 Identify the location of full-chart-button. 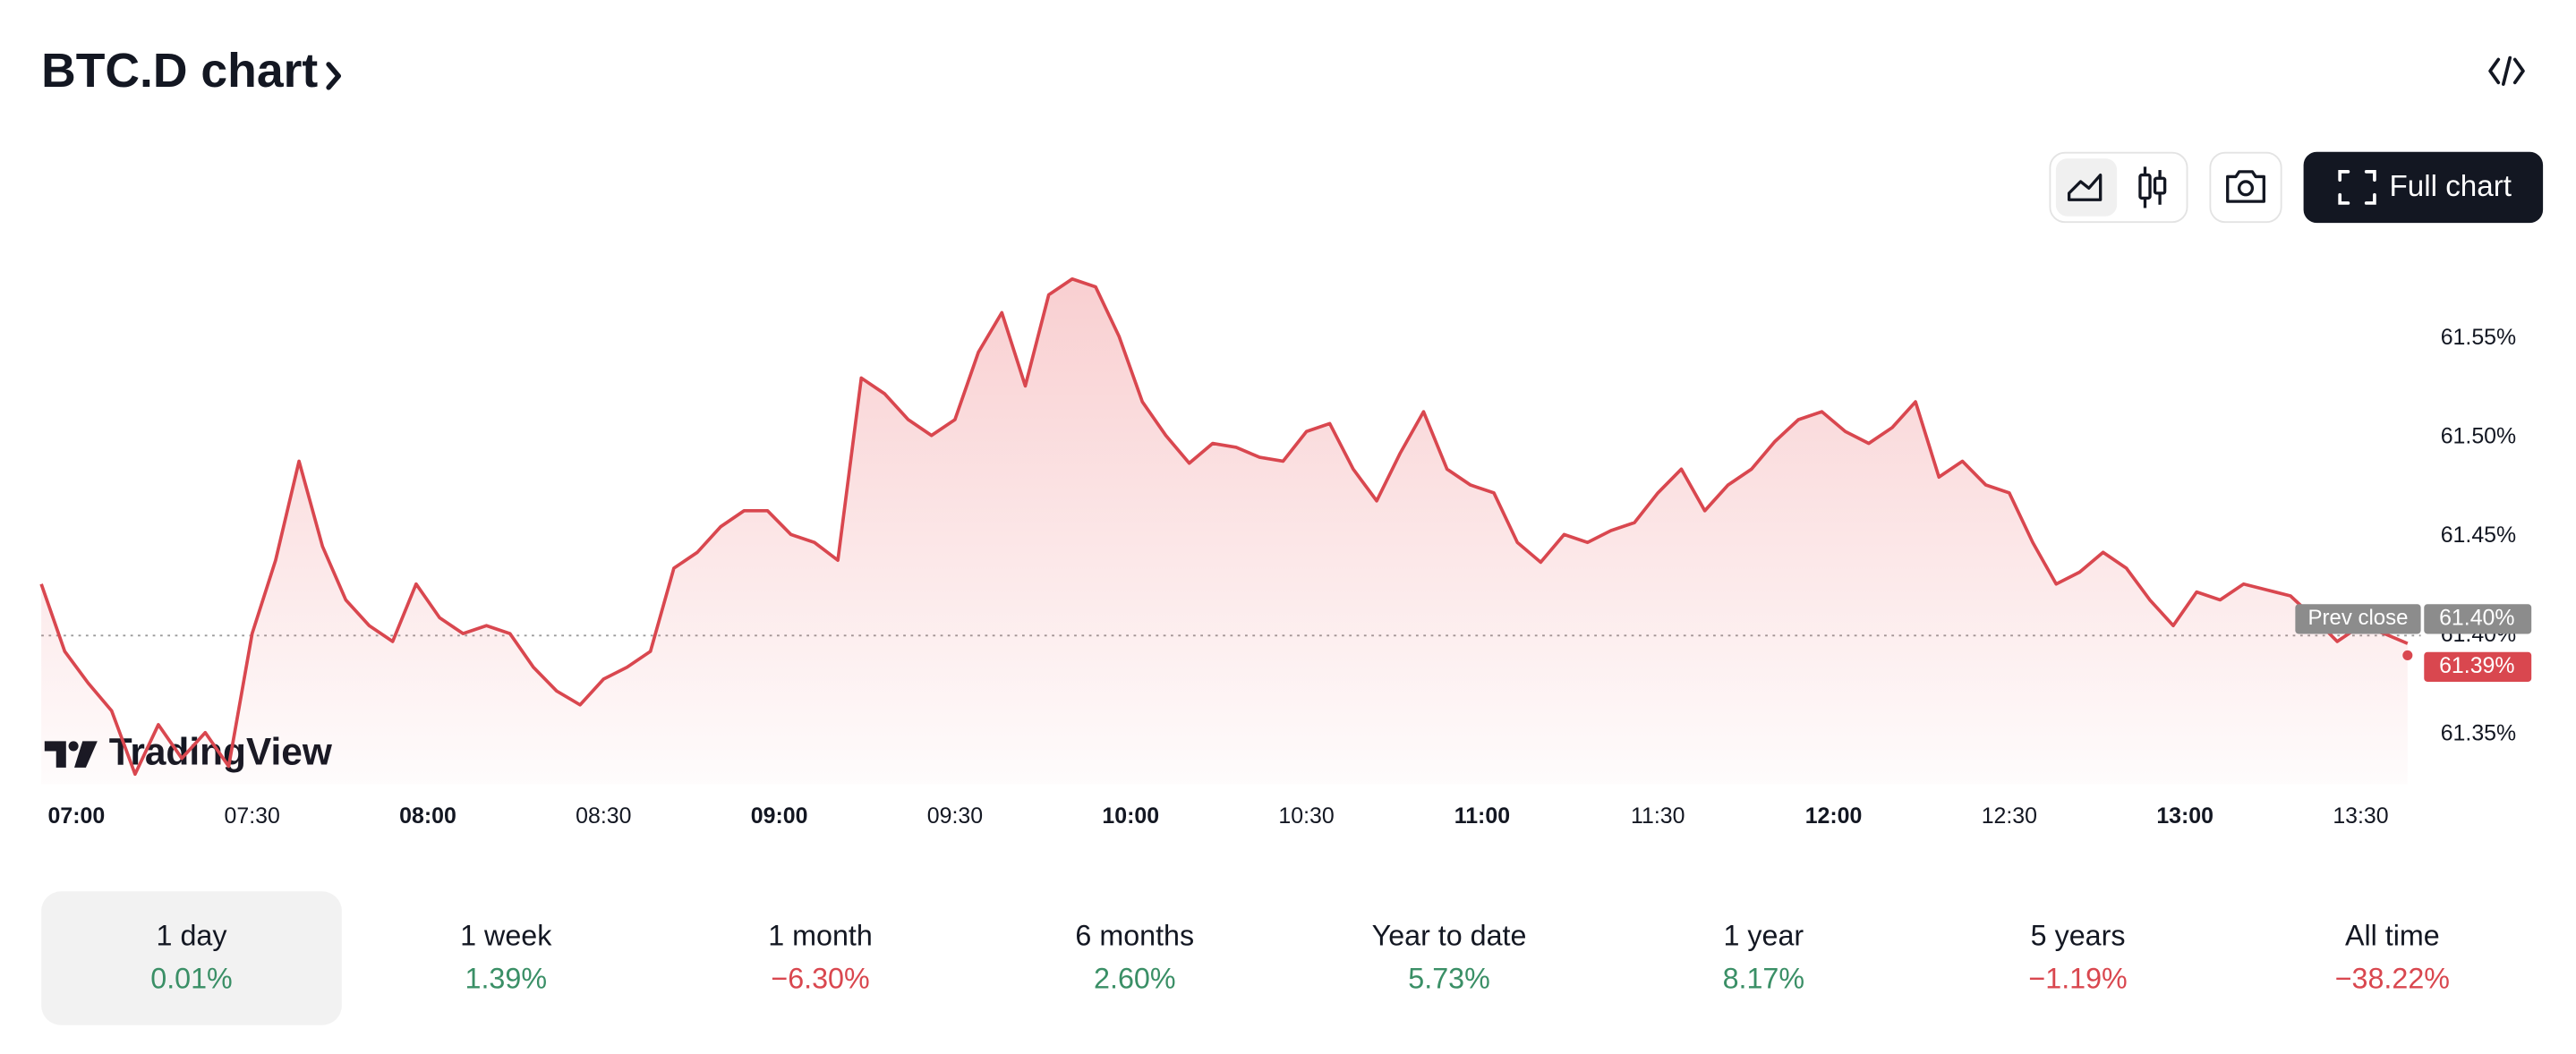
(2423, 187).